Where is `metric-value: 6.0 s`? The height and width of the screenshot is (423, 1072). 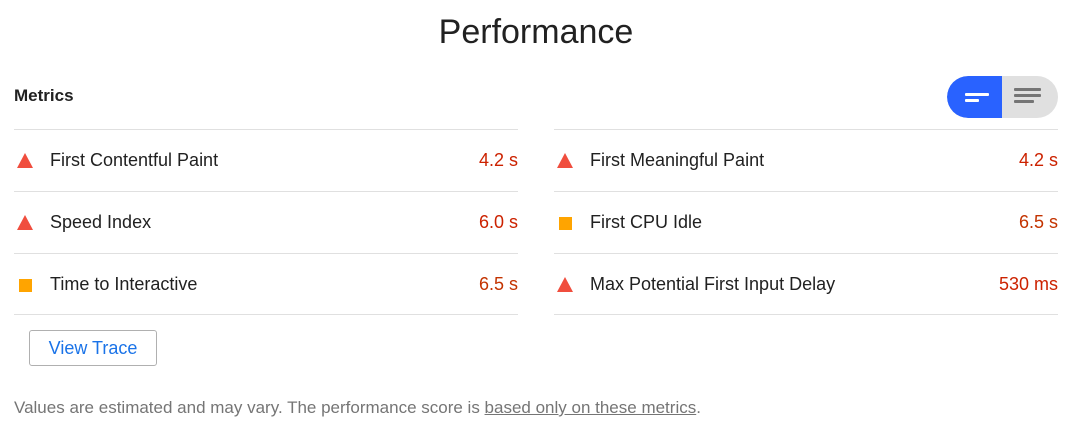
metric-value: 6.0 s is located at coordinates (498, 222).